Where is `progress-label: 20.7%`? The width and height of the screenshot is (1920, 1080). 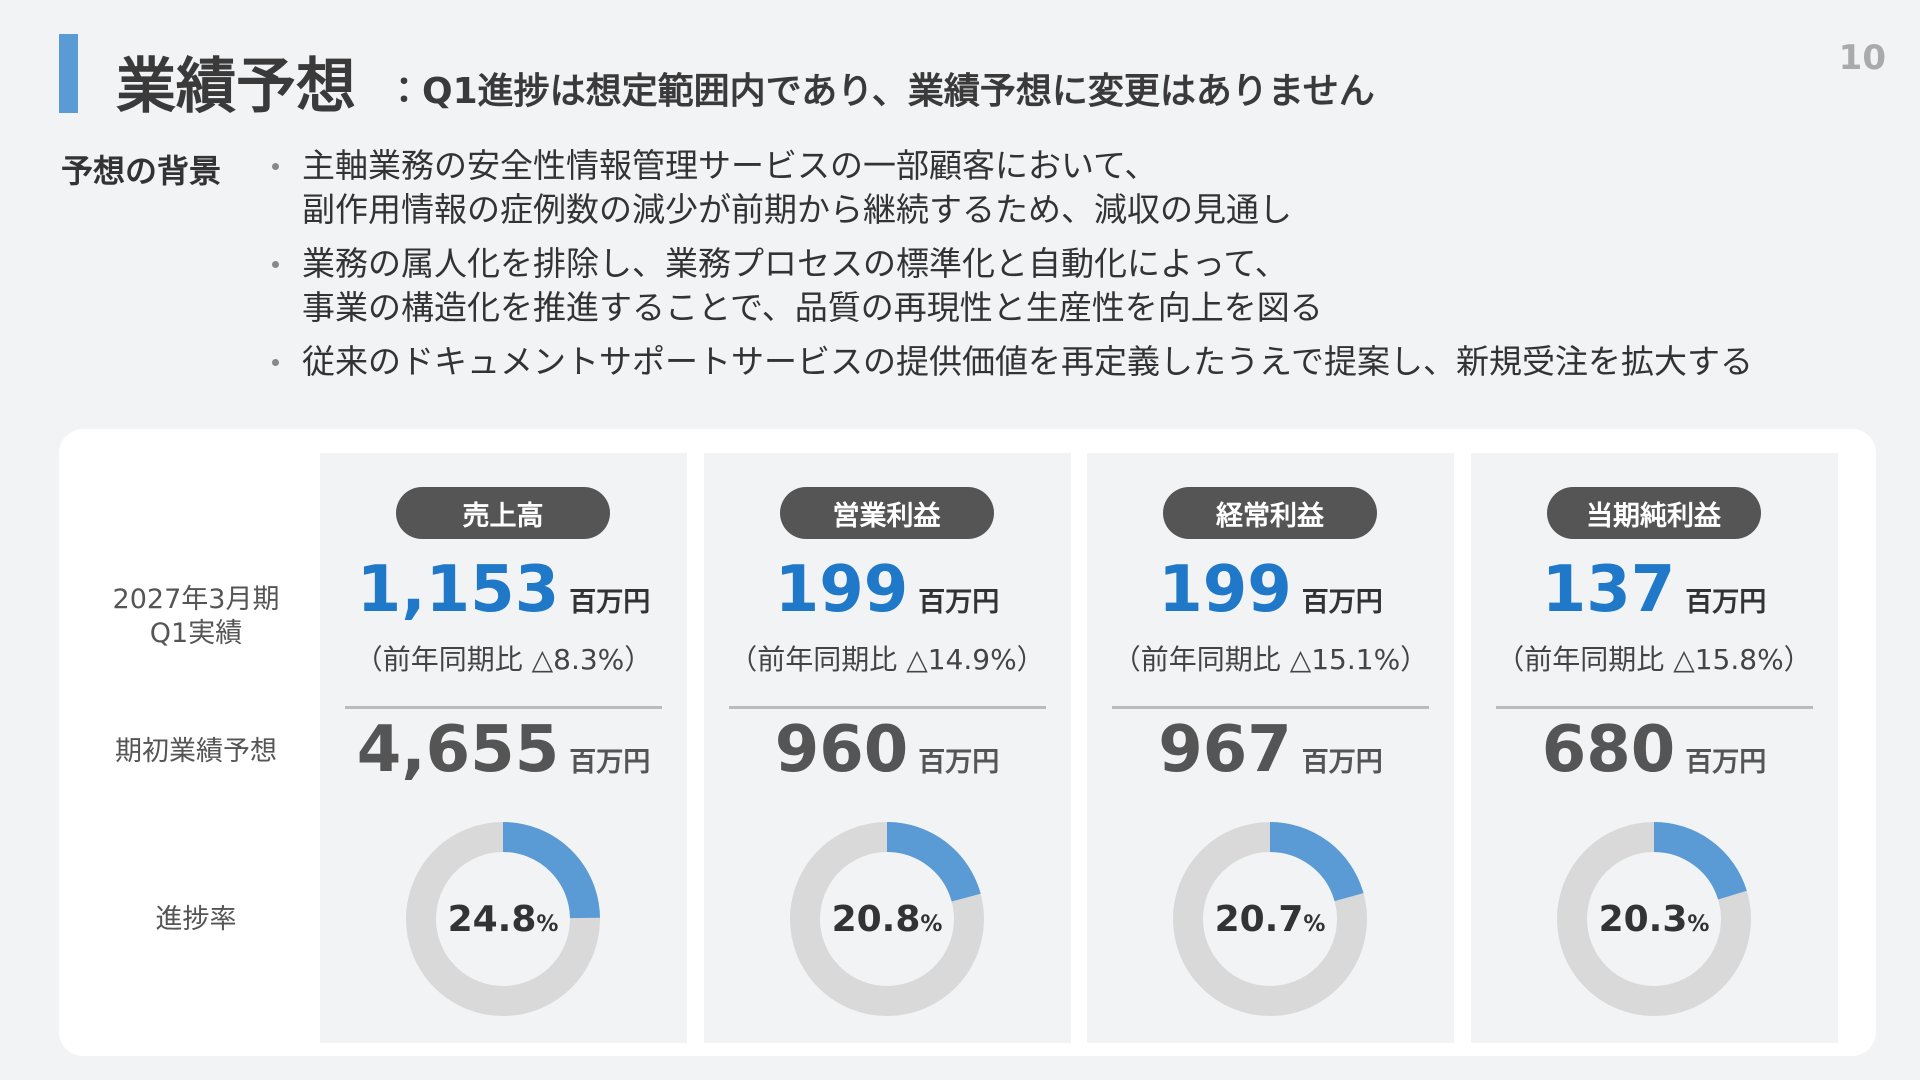 progress-label: 20.7% is located at coordinates (1270, 919).